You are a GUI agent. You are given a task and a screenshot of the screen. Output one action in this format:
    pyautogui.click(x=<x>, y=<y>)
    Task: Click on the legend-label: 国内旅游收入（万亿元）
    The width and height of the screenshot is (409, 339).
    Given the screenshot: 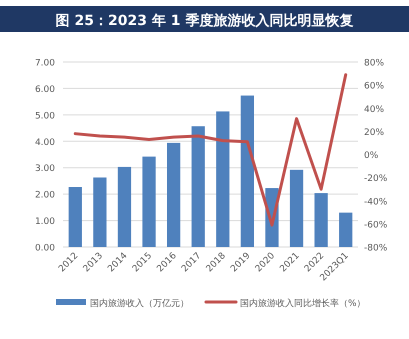 What is the action you would take?
    pyautogui.click(x=139, y=303)
    